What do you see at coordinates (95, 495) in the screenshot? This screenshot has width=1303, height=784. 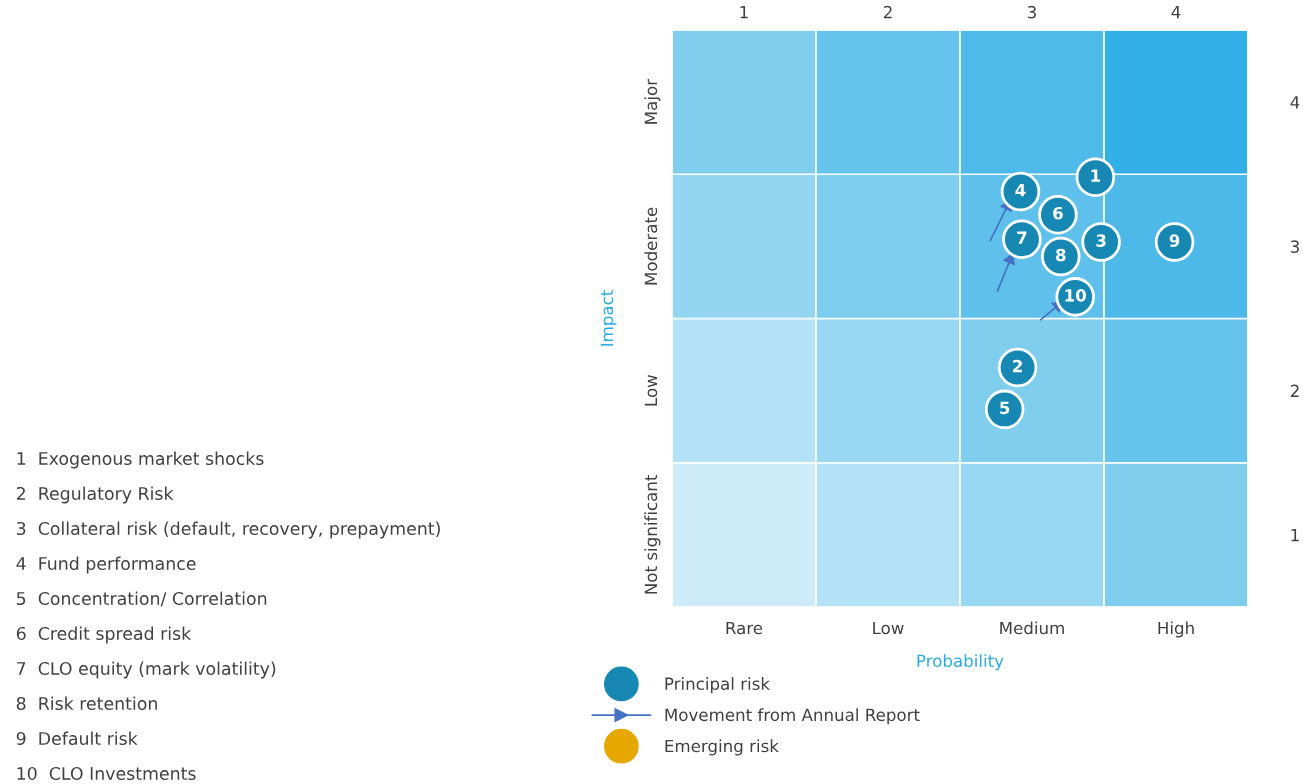 I see `text: 2 Regulatory Risk` at bounding box center [95, 495].